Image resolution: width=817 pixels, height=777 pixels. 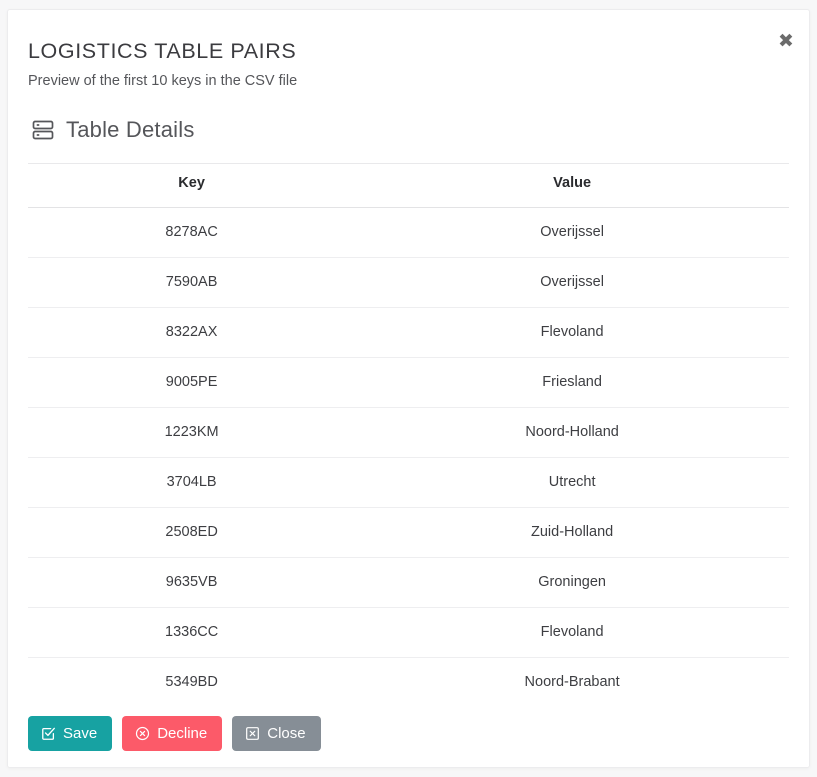 I want to click on server-stack-icon, so click(x=43, y=130).